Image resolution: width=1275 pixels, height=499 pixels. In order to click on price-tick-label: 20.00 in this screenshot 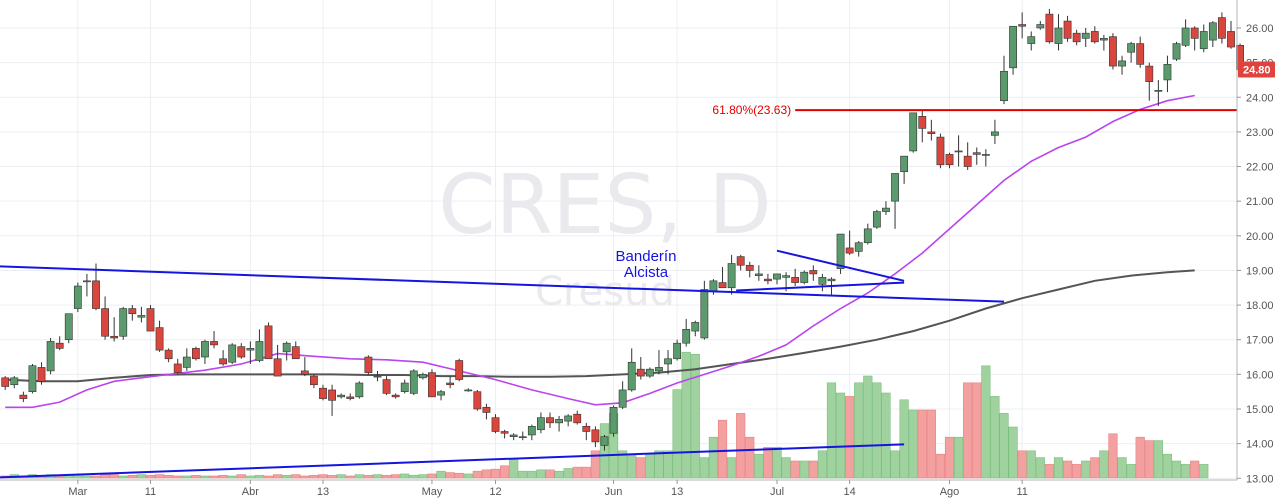, I will do `click(1260, 237)`.